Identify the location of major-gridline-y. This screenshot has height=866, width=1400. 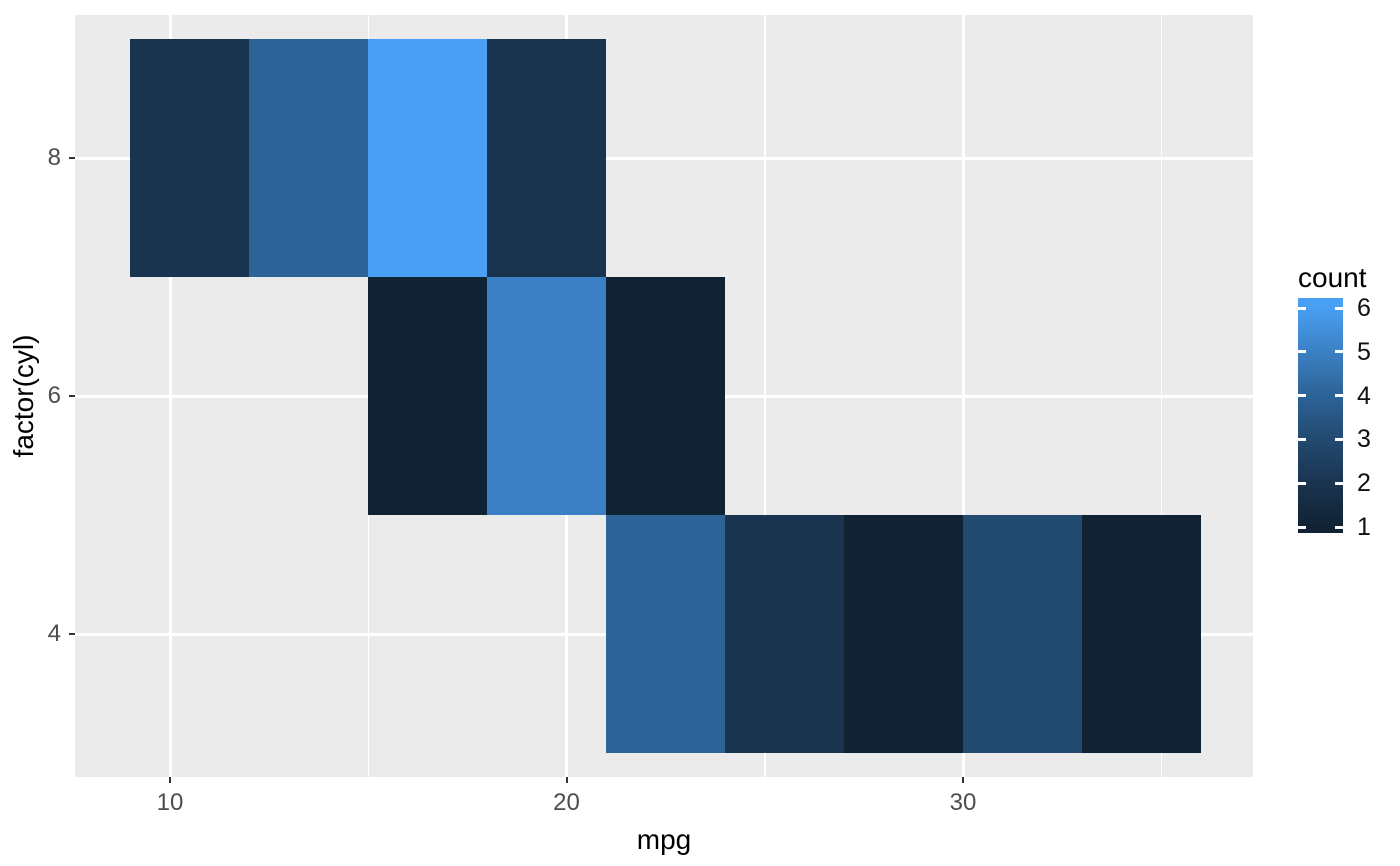
(664, 158).